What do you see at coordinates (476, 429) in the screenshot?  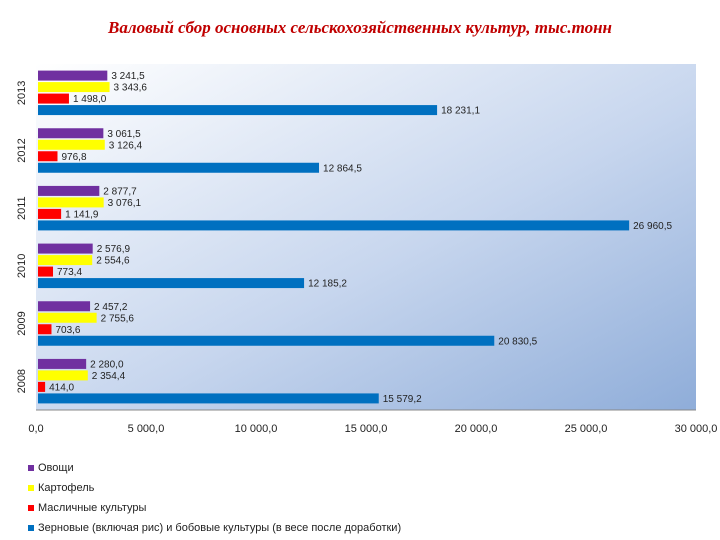 I see `x-tick-label: 20 000,0` at bounding box center [476, 429].